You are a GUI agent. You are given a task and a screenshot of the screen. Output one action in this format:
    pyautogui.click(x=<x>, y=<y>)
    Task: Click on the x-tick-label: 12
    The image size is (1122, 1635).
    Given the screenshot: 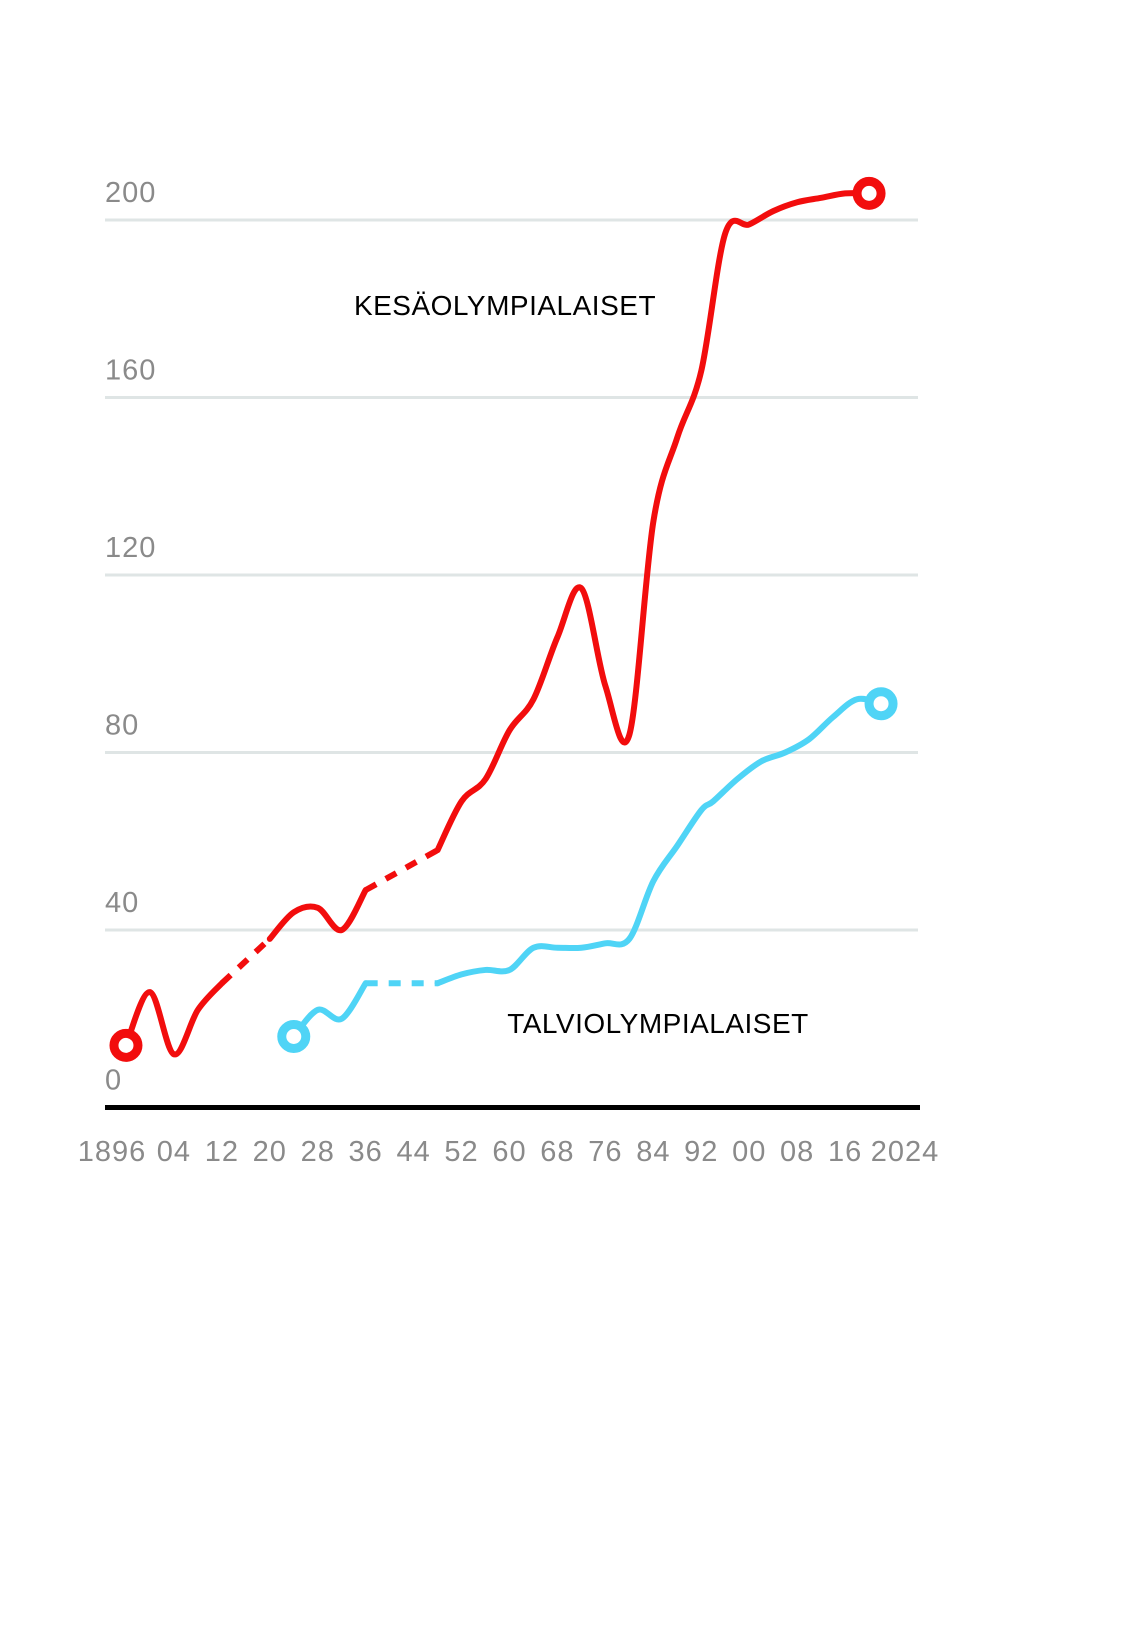 What is the action you would take?
    pyautogui.click(x=222, y=1152)
    